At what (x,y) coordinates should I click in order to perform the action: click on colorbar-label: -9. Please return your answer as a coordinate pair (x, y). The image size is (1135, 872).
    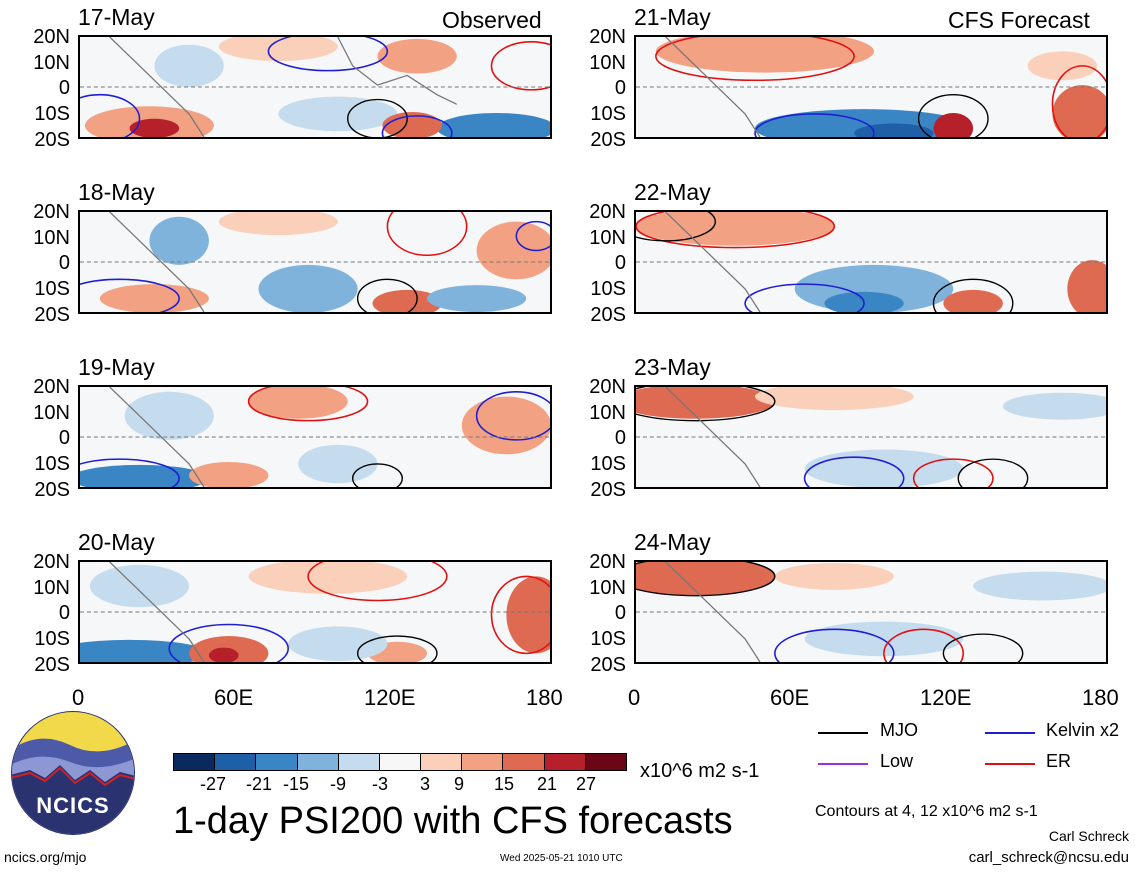
    Looking at the image, I should click on (338, 784).